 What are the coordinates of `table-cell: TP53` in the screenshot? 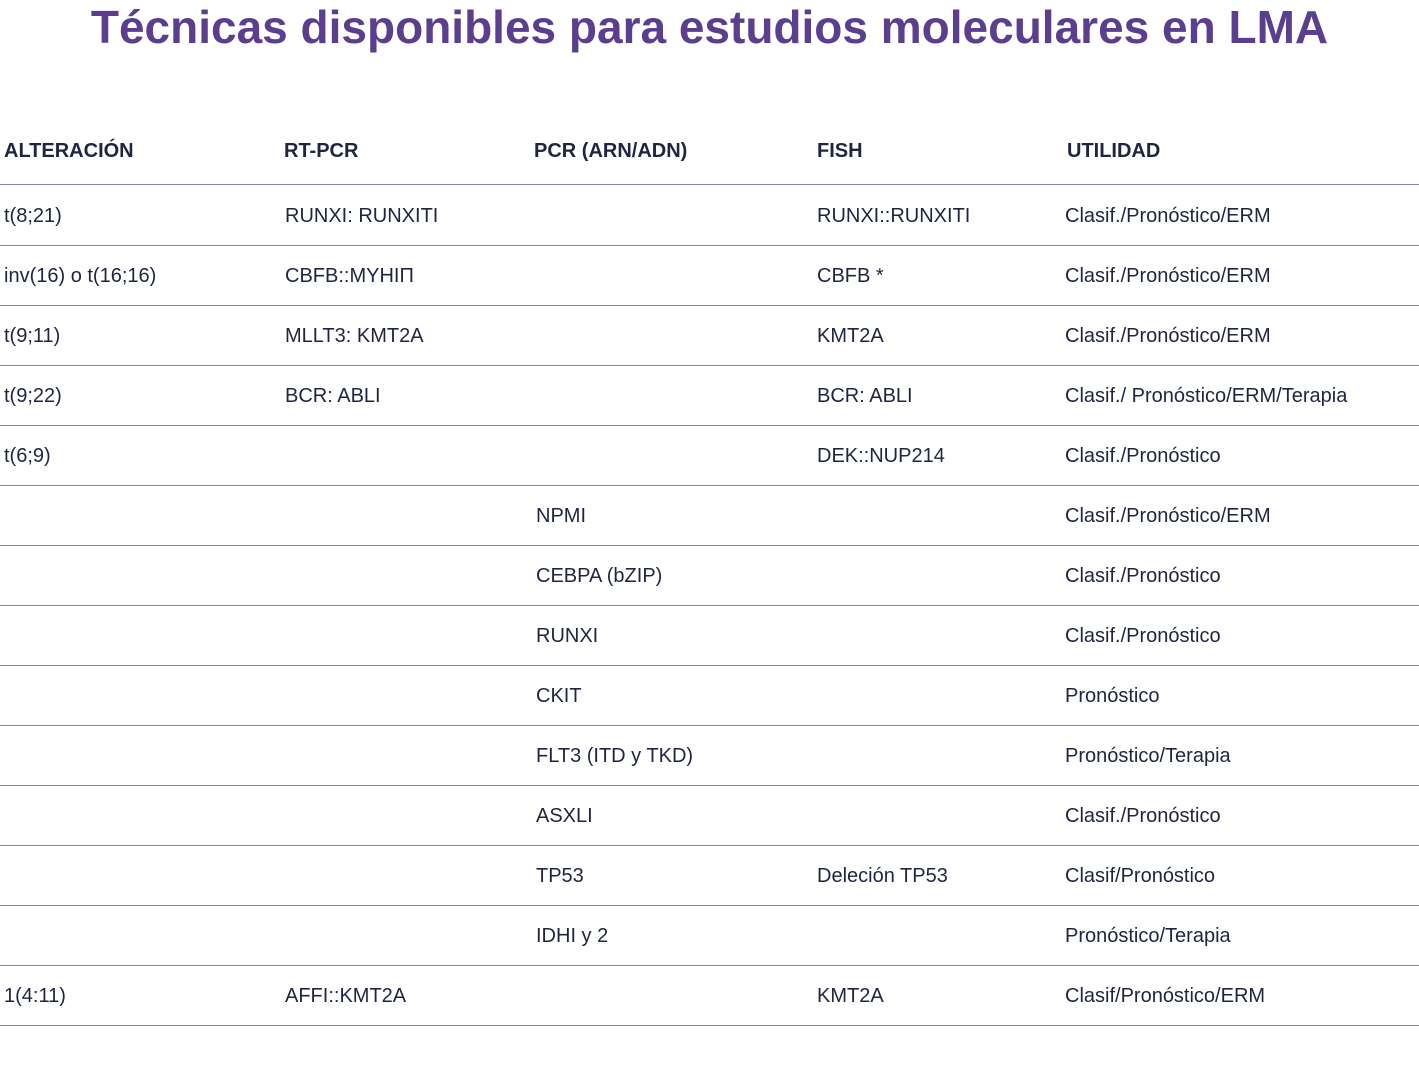 It's located at (560, 876).